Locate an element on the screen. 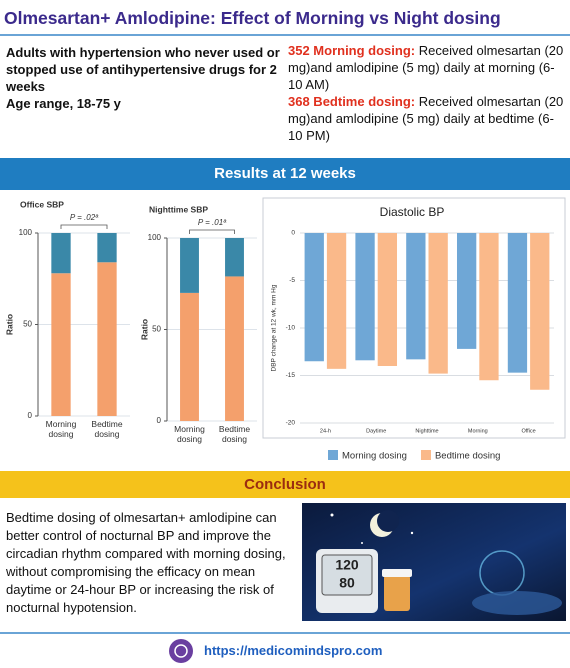 The height and width of the screenshot is (668, 570). chart-title: Diastolic BP is located at coordinates (412, 212).